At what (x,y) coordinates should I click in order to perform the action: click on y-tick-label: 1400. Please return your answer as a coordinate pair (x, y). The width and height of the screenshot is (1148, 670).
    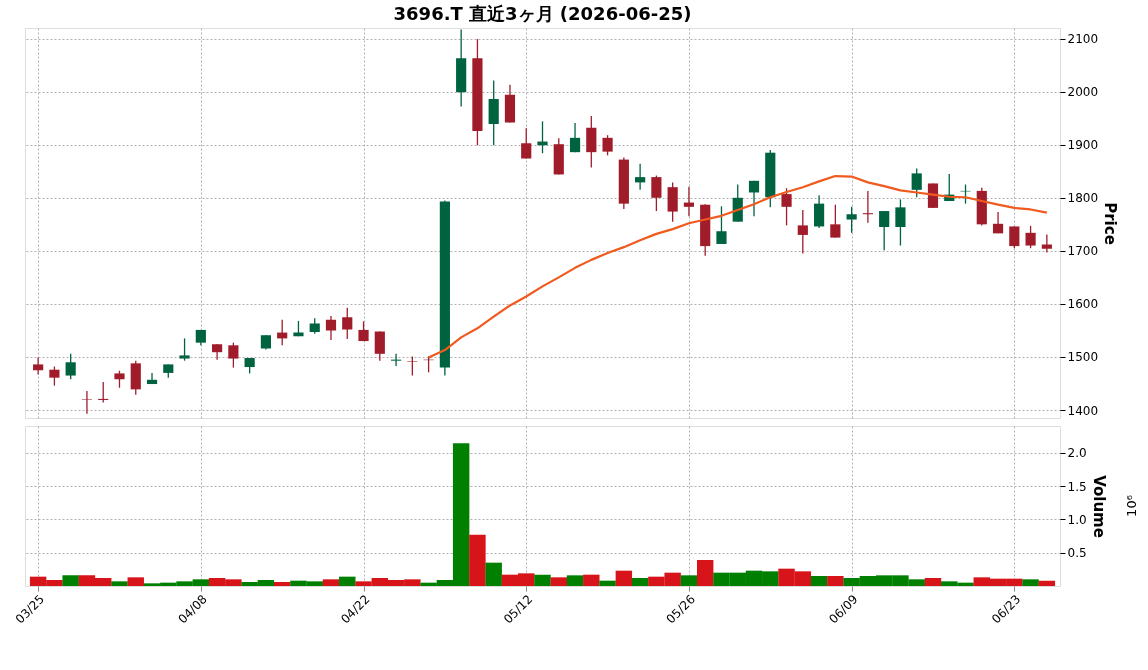
    Looking at the image, I should click on (1083, 410).